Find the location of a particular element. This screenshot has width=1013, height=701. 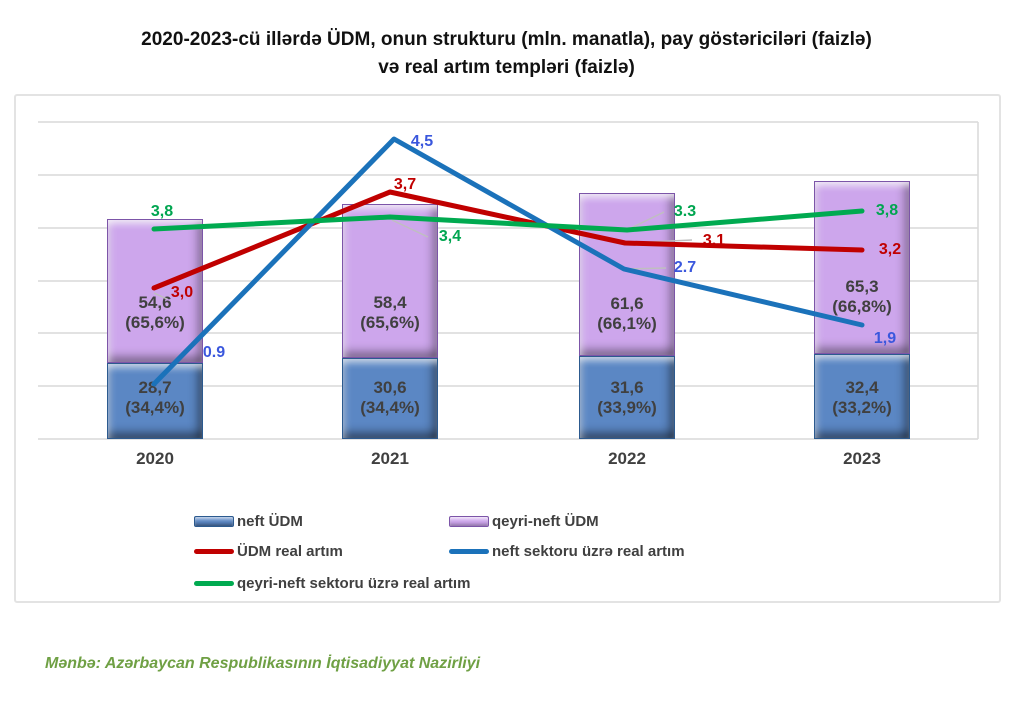

oil-growth-label-2021: 4,5 is located at coordinates (422, 141).